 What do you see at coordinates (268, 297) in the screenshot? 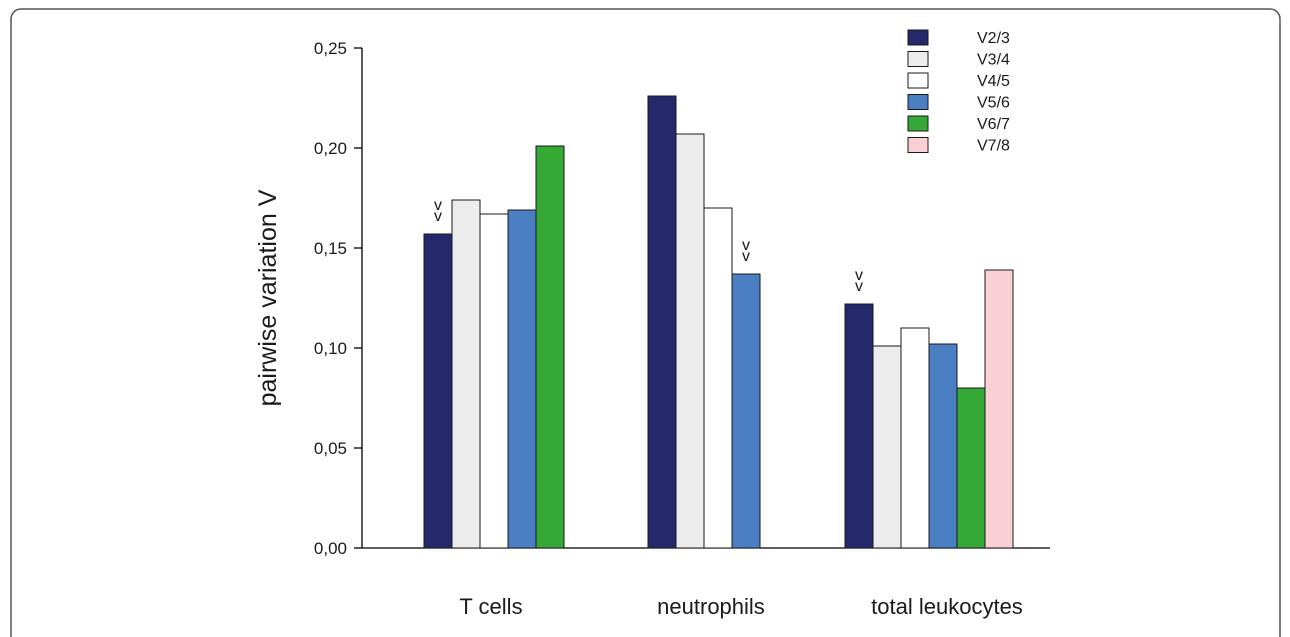
I see `y-axis-label: pairwise variation V` at bounding box center [268, 297].